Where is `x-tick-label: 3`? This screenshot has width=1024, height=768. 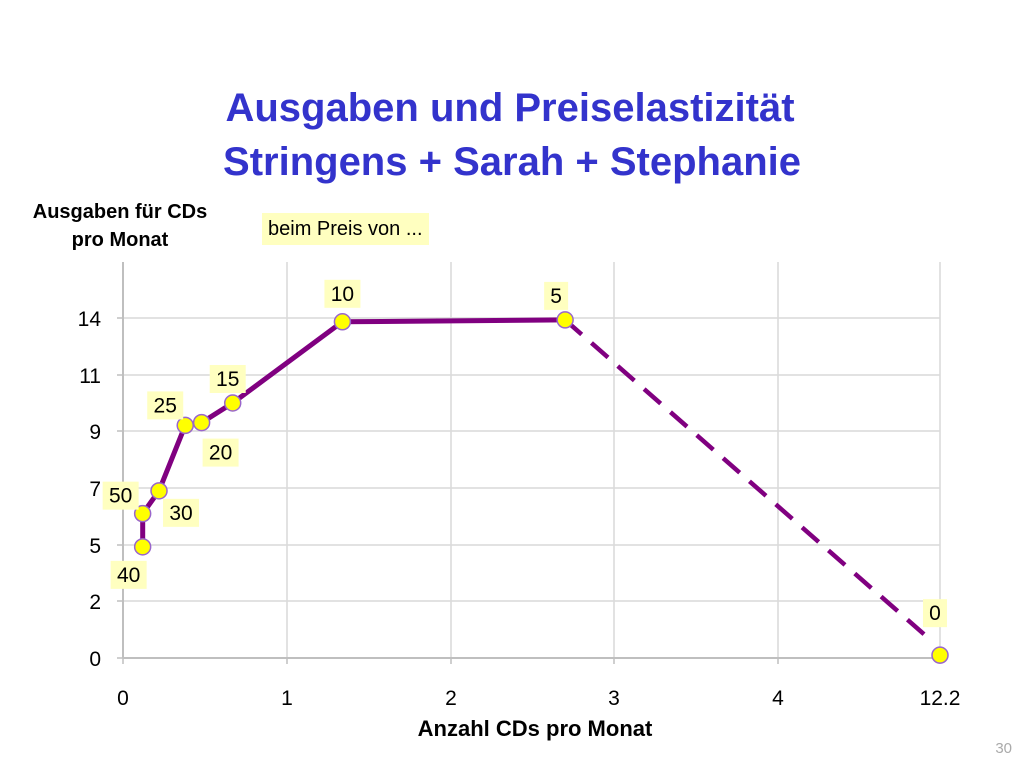 x-tick-label: 3 is located at coordinates (614, 698).